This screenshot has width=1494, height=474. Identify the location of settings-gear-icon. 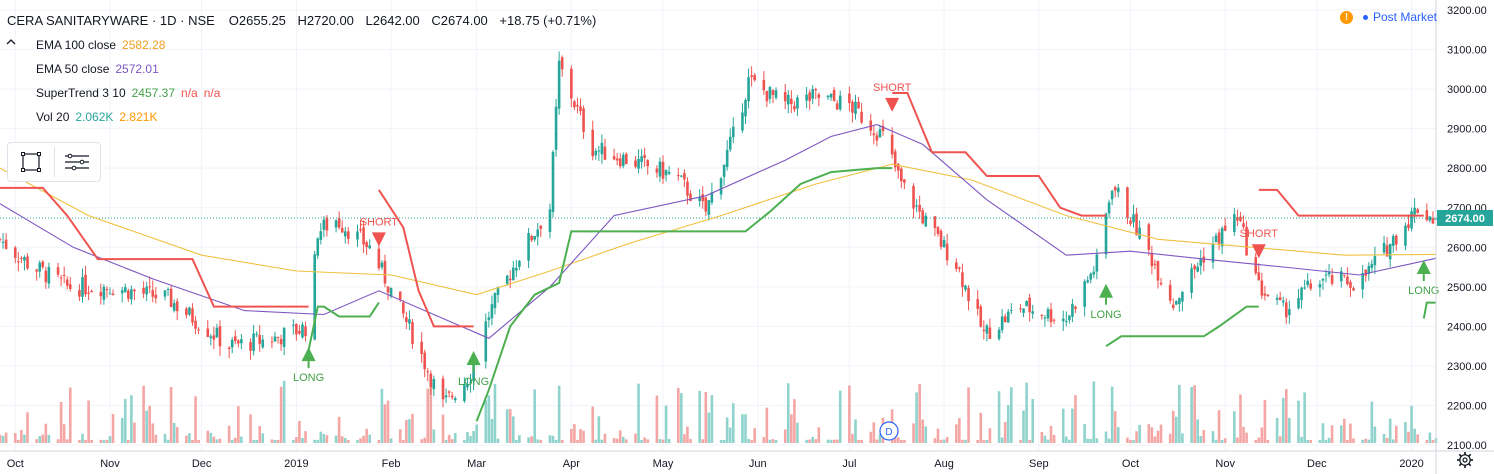
(1465, 460).